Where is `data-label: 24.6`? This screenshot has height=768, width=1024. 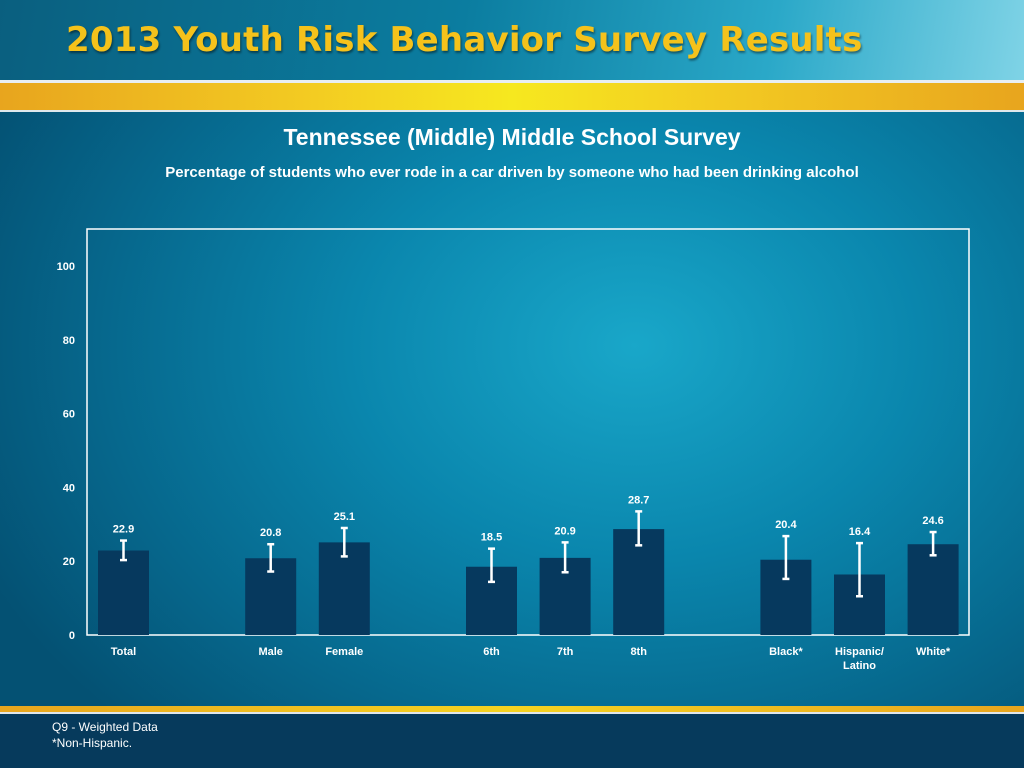
data-label: 24.6 is located at coordinates (932, 521).